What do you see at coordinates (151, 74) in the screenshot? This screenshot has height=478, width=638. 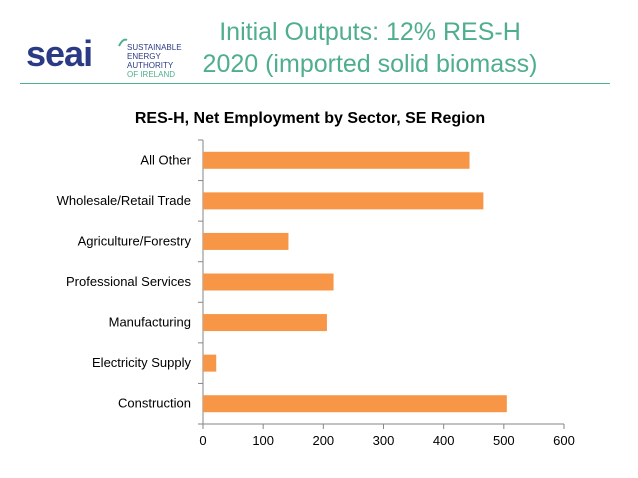 I see `logo-line: OF IRELAND` at bounding box center [151, 74].